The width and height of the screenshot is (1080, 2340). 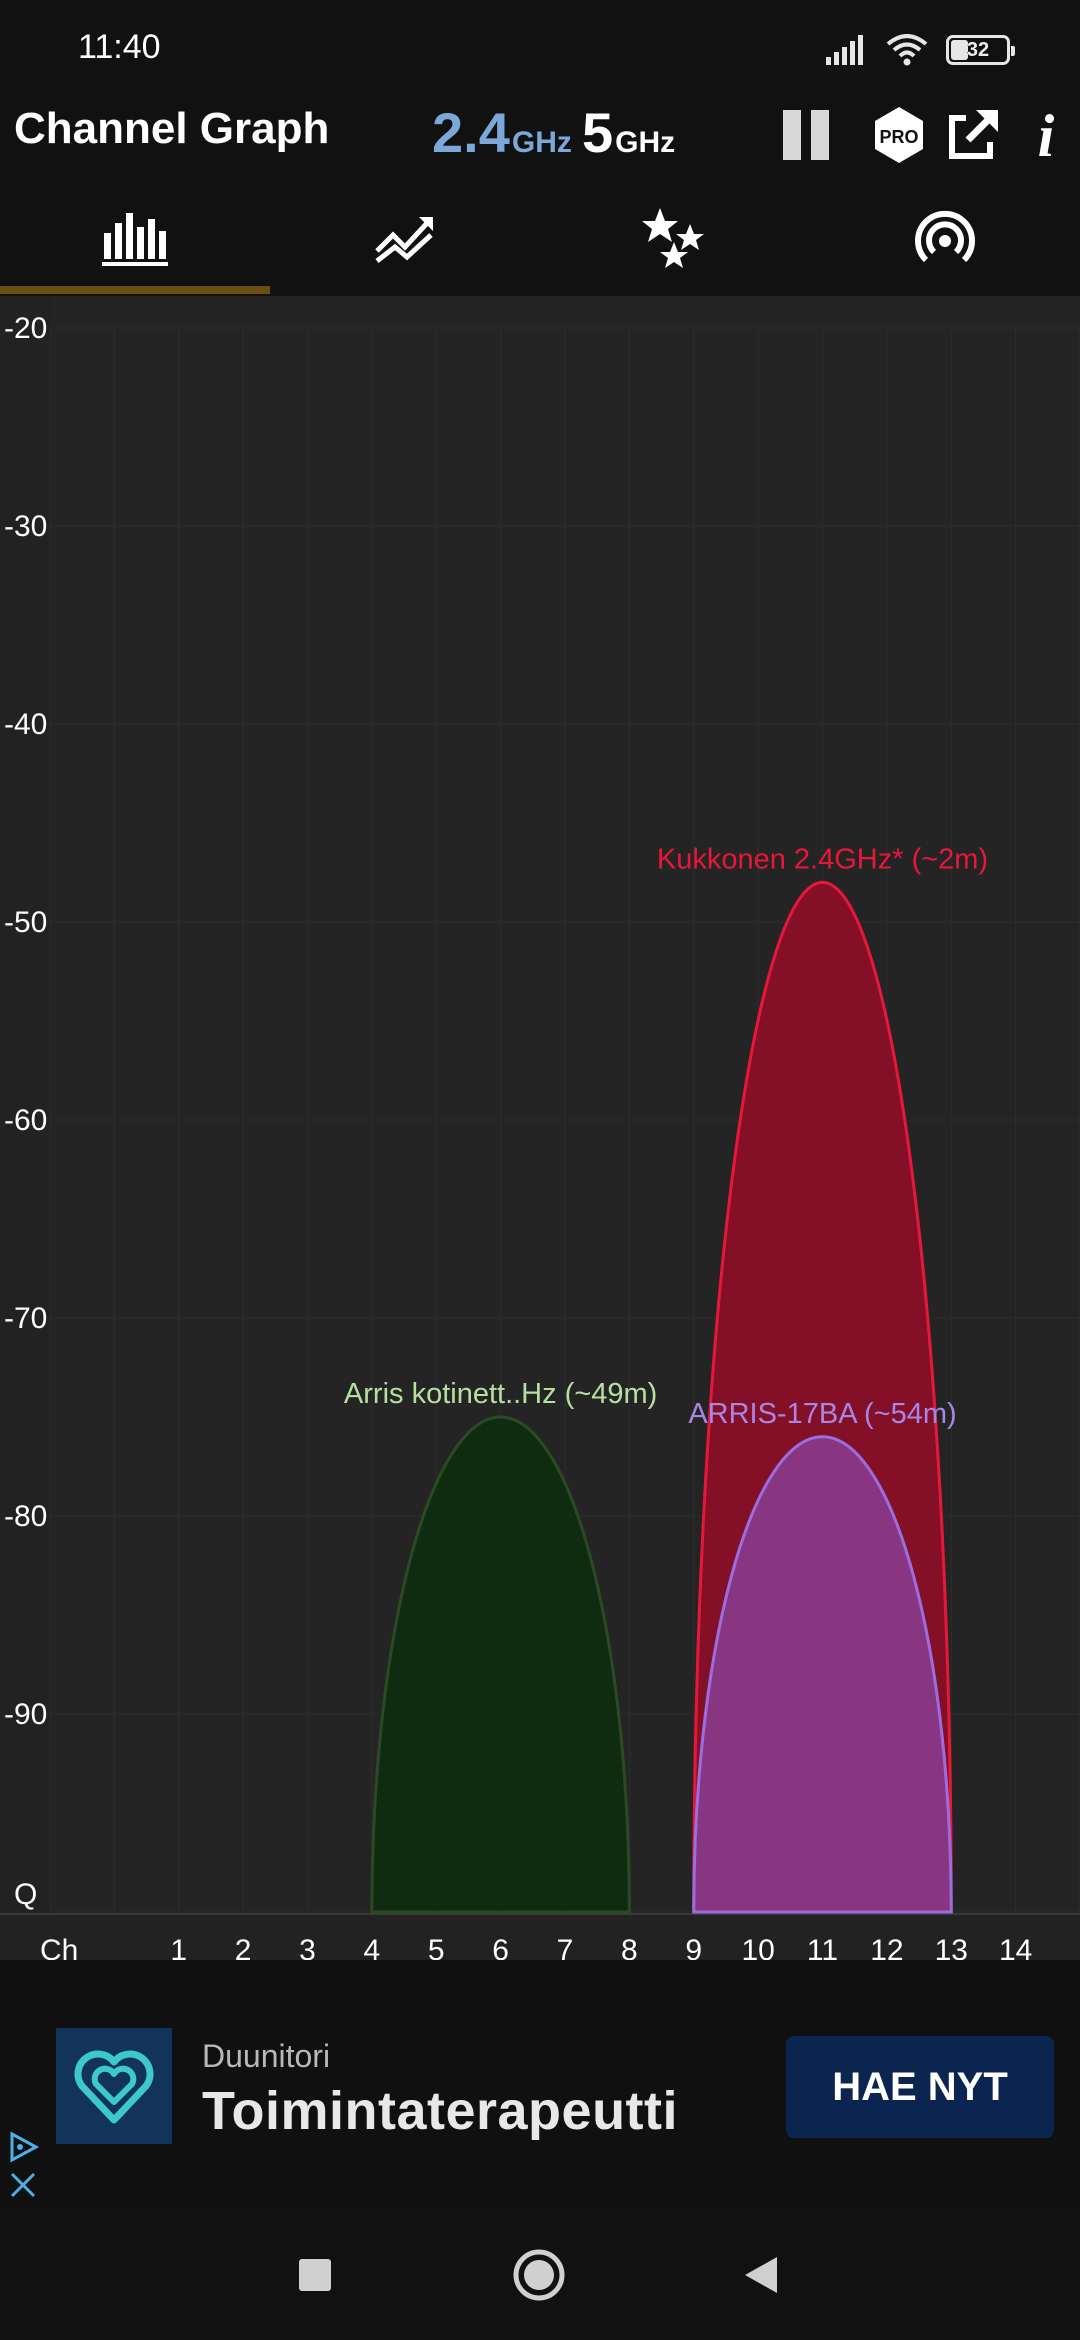 I want to click on share-button, so click(x=973, y=135).